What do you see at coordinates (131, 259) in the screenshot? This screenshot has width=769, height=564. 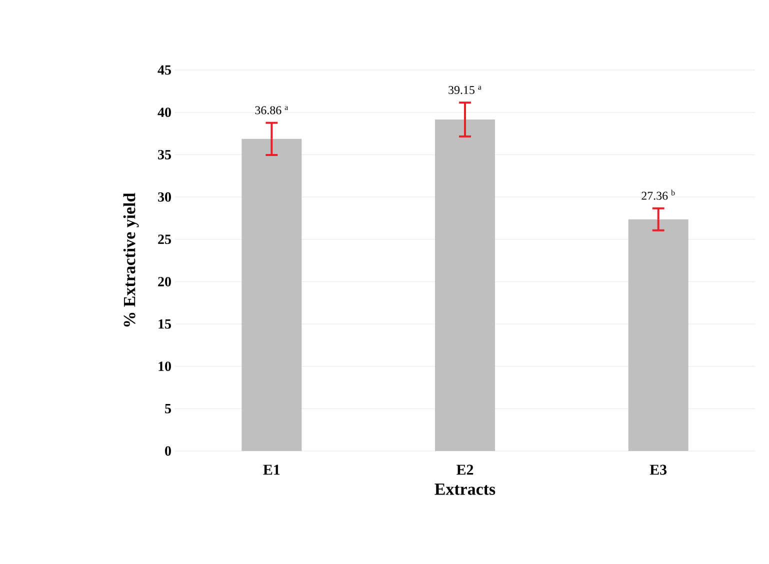 I see `y-axis-title: % Extractive yield` at bounding box center [131, 259].